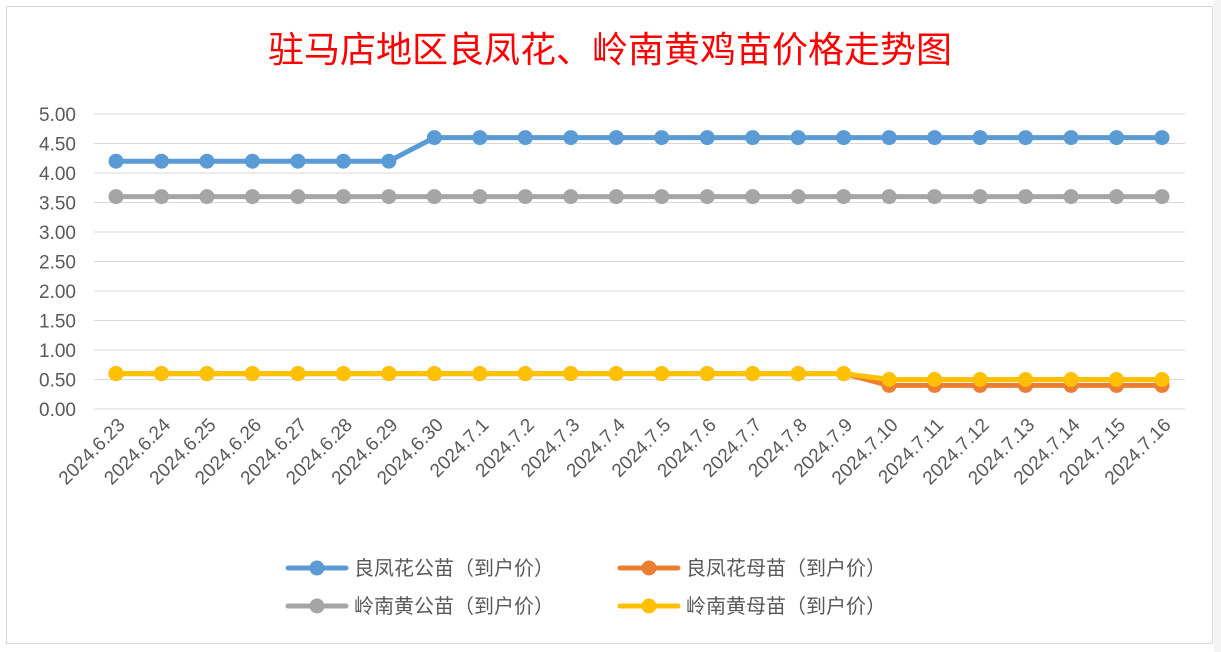  Describe the element at coordinates (1217, 326) in the screenshot. I see `sheet-edge` at that location.